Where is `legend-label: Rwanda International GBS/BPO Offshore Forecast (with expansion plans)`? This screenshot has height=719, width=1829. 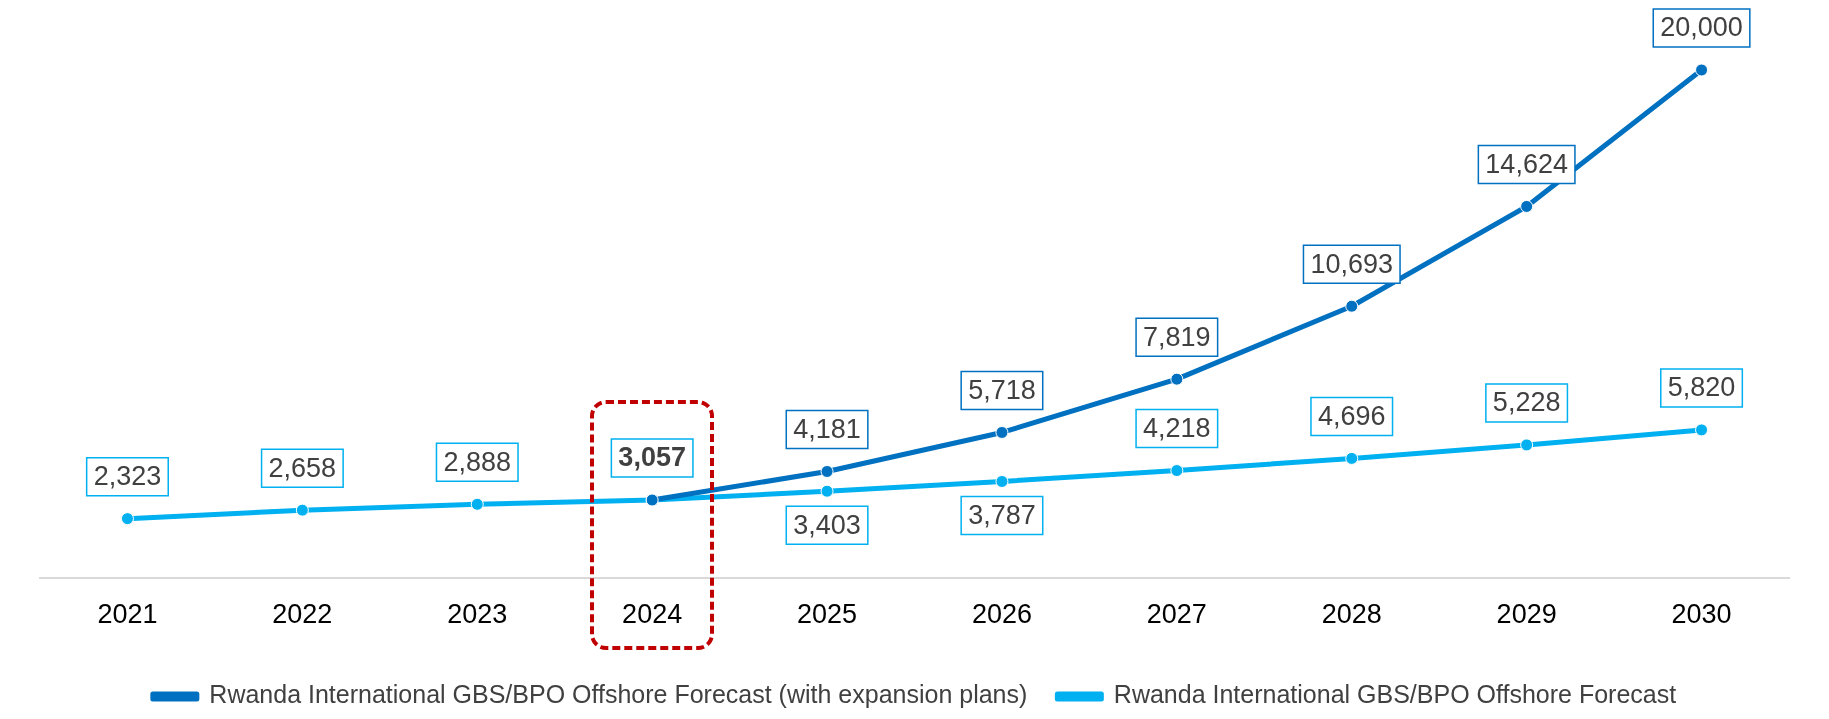 legend-label: Rwanda International GBS/BPO Offshore Forecast (with expansion plans) is located at coordinates (618, 694).